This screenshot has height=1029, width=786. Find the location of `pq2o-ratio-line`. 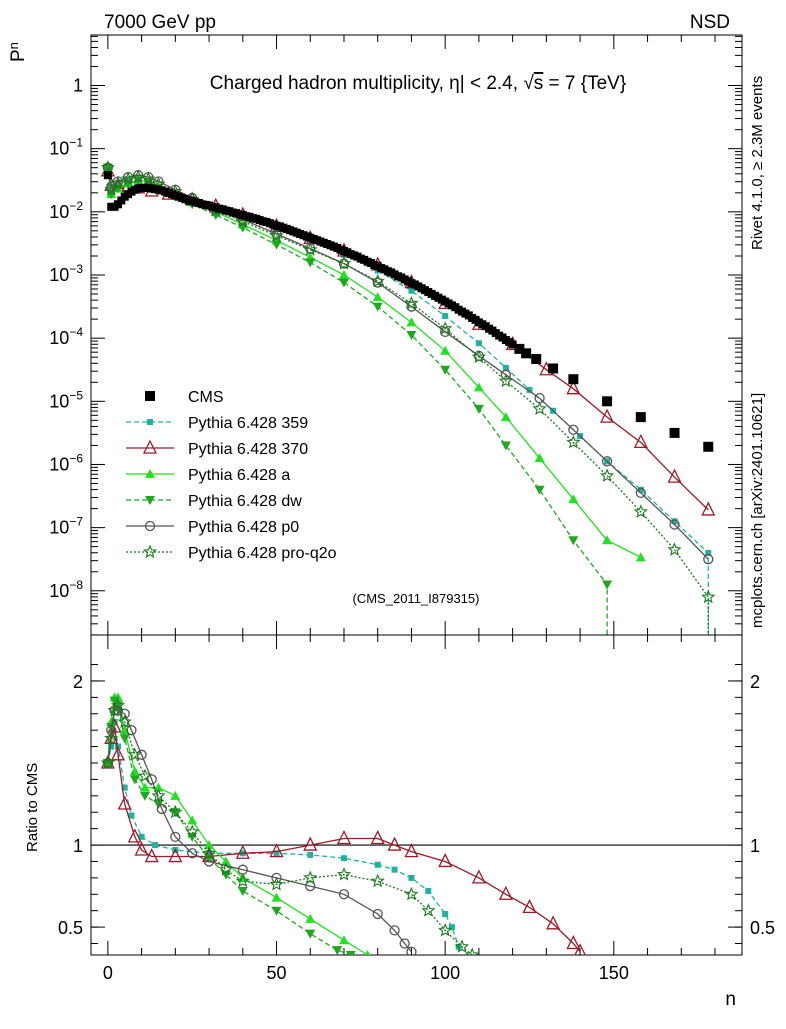

pq2o-ratio-line is located at coordinates (290, 829).